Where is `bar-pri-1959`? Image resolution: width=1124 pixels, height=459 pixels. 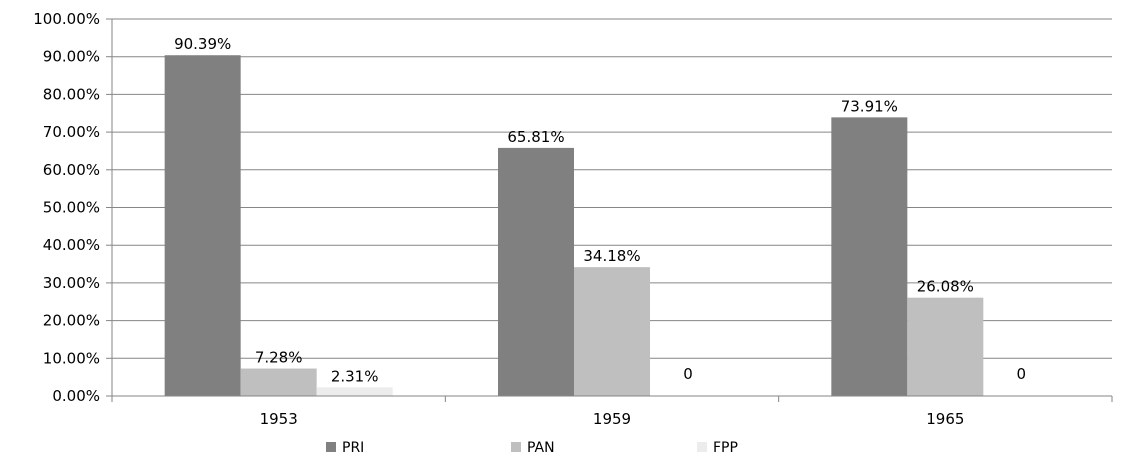 bar-pri-1959 is located at coordinates (536, 271).